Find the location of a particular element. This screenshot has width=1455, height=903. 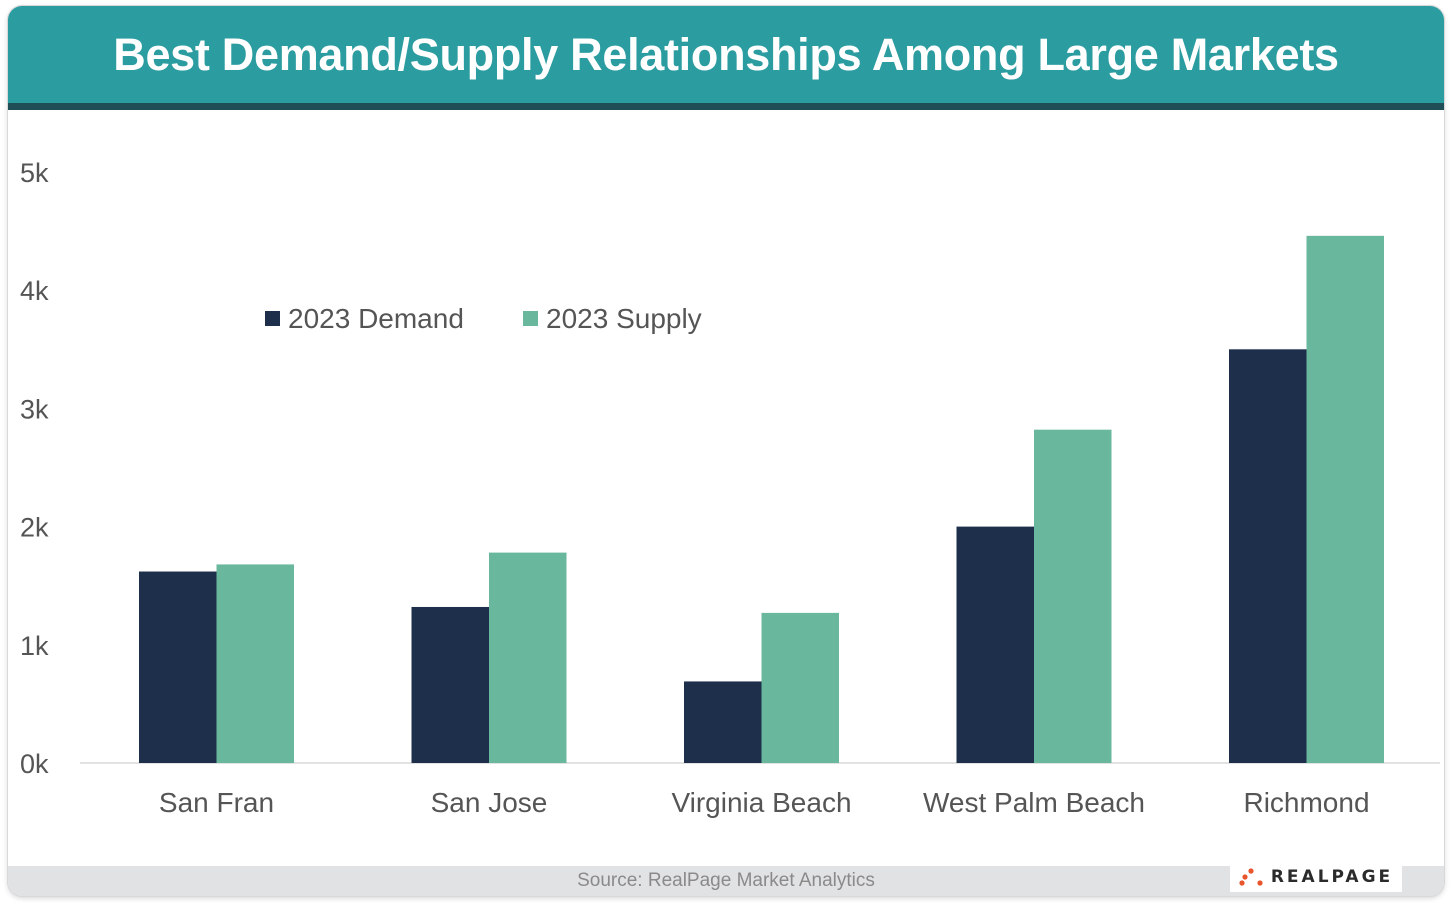

bar-supply-west-palm-beach is located at coordinates (1073, 596).